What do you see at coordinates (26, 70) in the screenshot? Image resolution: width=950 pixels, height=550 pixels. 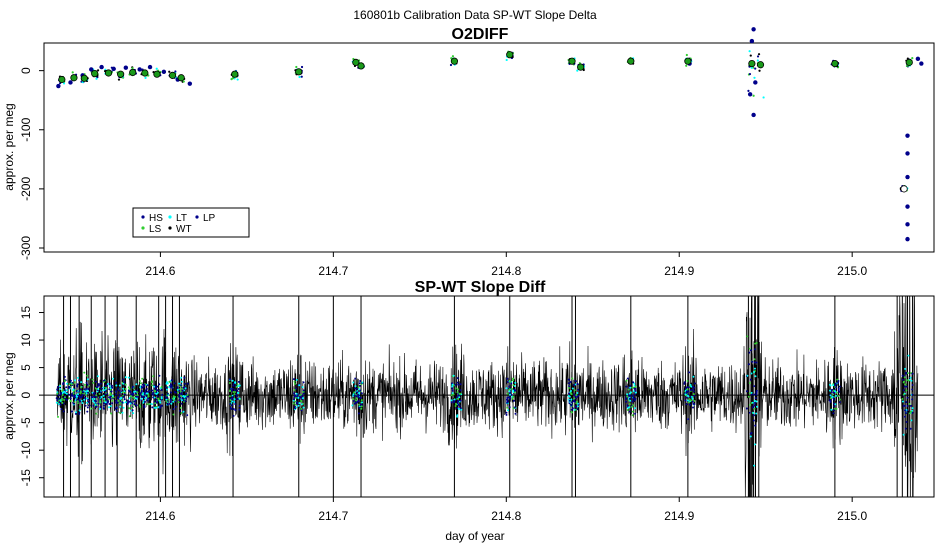 I see `o2diff-y-tick-label: 0` at bounding box center [26, 70].